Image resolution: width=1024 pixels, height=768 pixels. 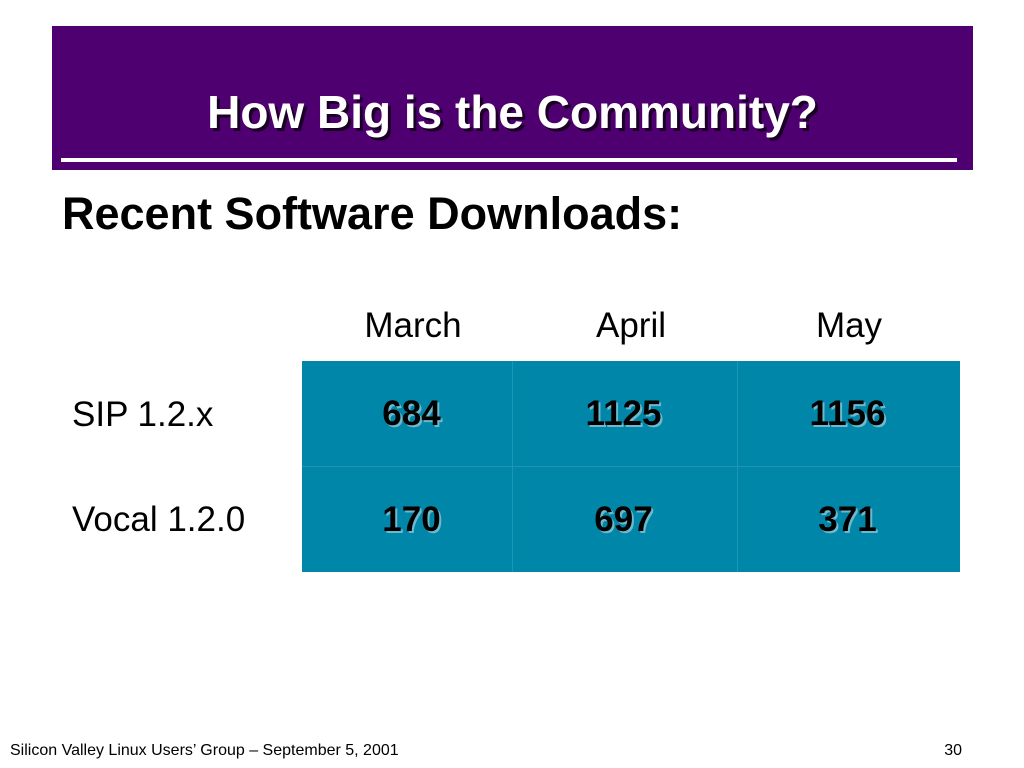 I want to click on title-underline, so click(x=509, y=160).